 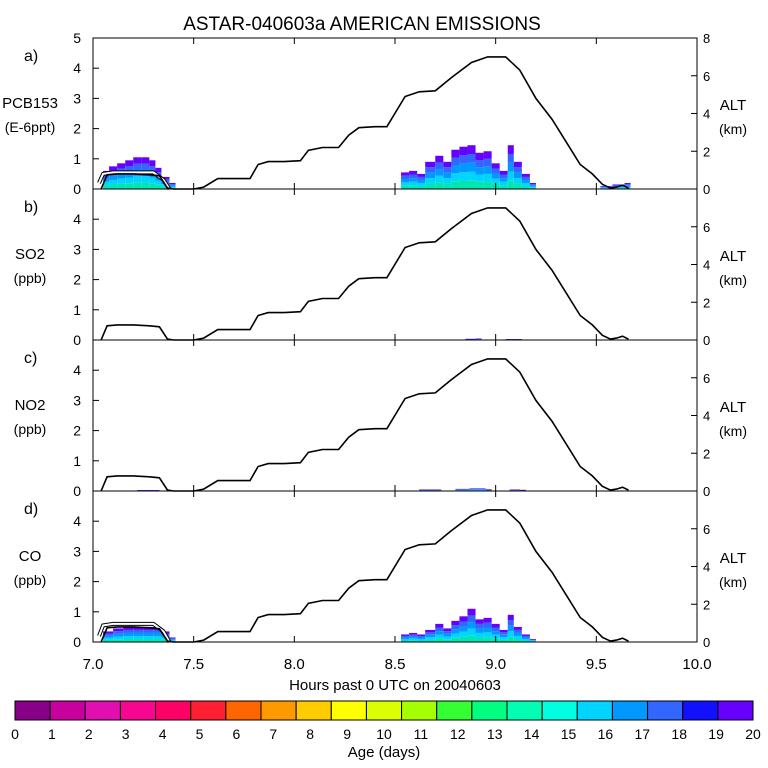 I want to click on right-tick-label: 2, so click(x=706, y=302).